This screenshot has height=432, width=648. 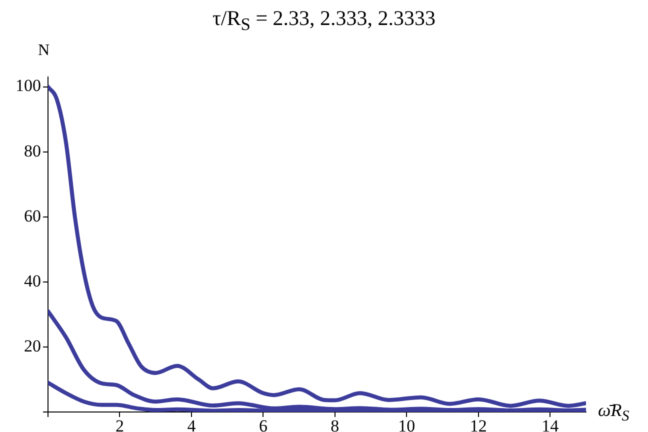 I want to click on y-tick-label: 40, so click(x=32, y=280).